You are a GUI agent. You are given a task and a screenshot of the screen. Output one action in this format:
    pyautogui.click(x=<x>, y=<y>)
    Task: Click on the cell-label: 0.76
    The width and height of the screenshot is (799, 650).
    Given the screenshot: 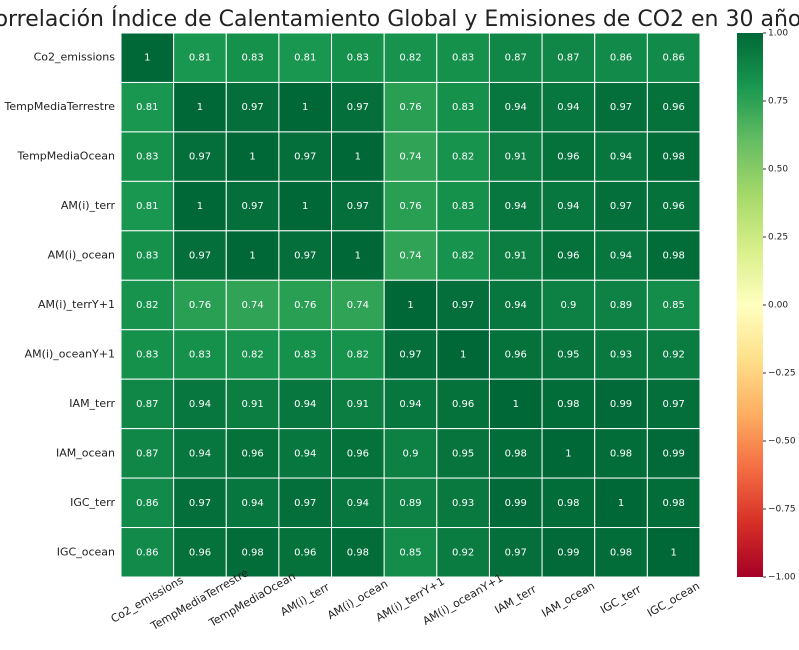 What is the action you would take?
    pyautogui.click(x=410, y=206)
    